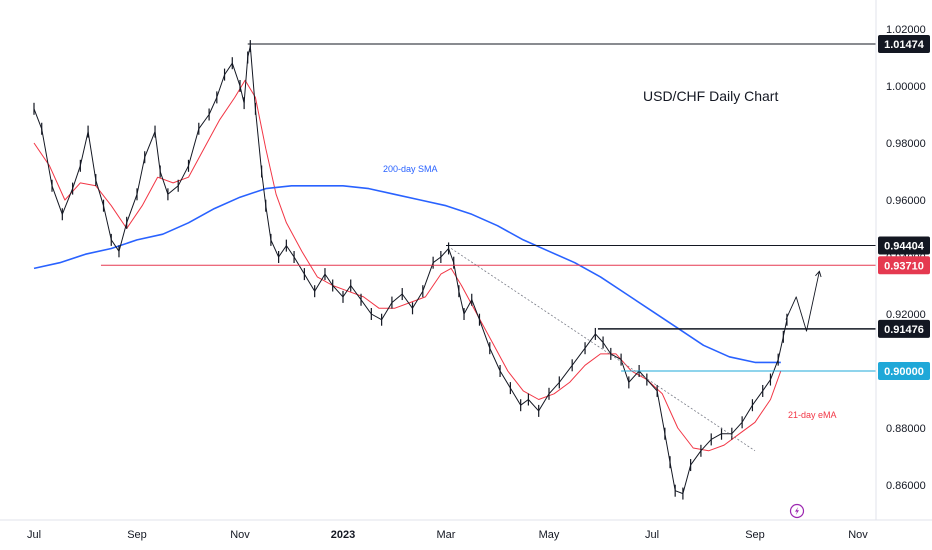 The height and width of the screenshot is (550, 932). I want to click on ema21-label: 21-day eMA, so click(812, 415).